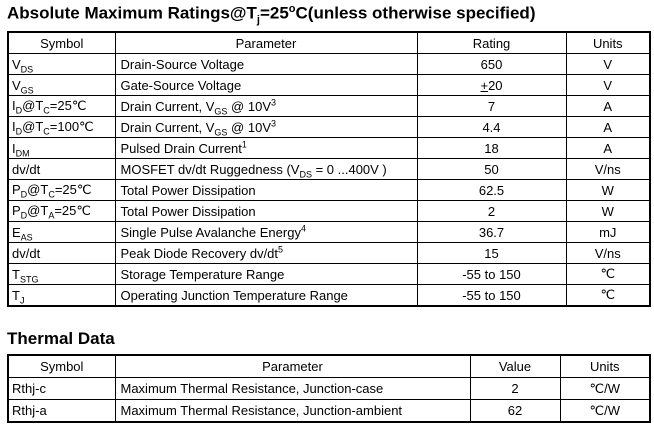 The width and height of the screenshot is (654, 426). Describe the element at coordinates (266, 85) in the screenshot. I see `parameter-cell: Gate-Source Voltage` at that location.